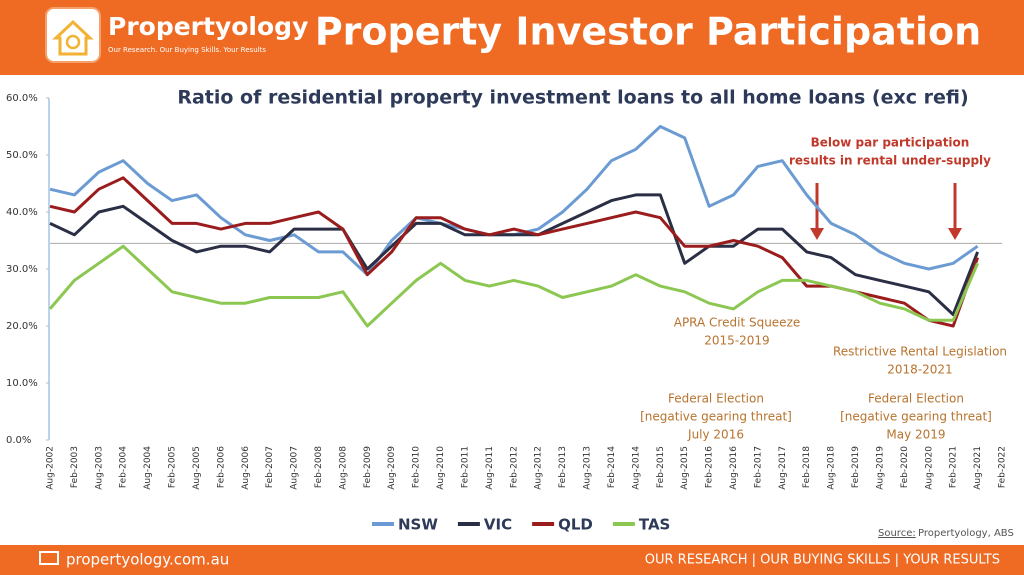 The image size is (1024, 575). Describe the element at coordinates (197, 468) in the screenshot. I see `x-tick-label: Aug-2005` at that location.